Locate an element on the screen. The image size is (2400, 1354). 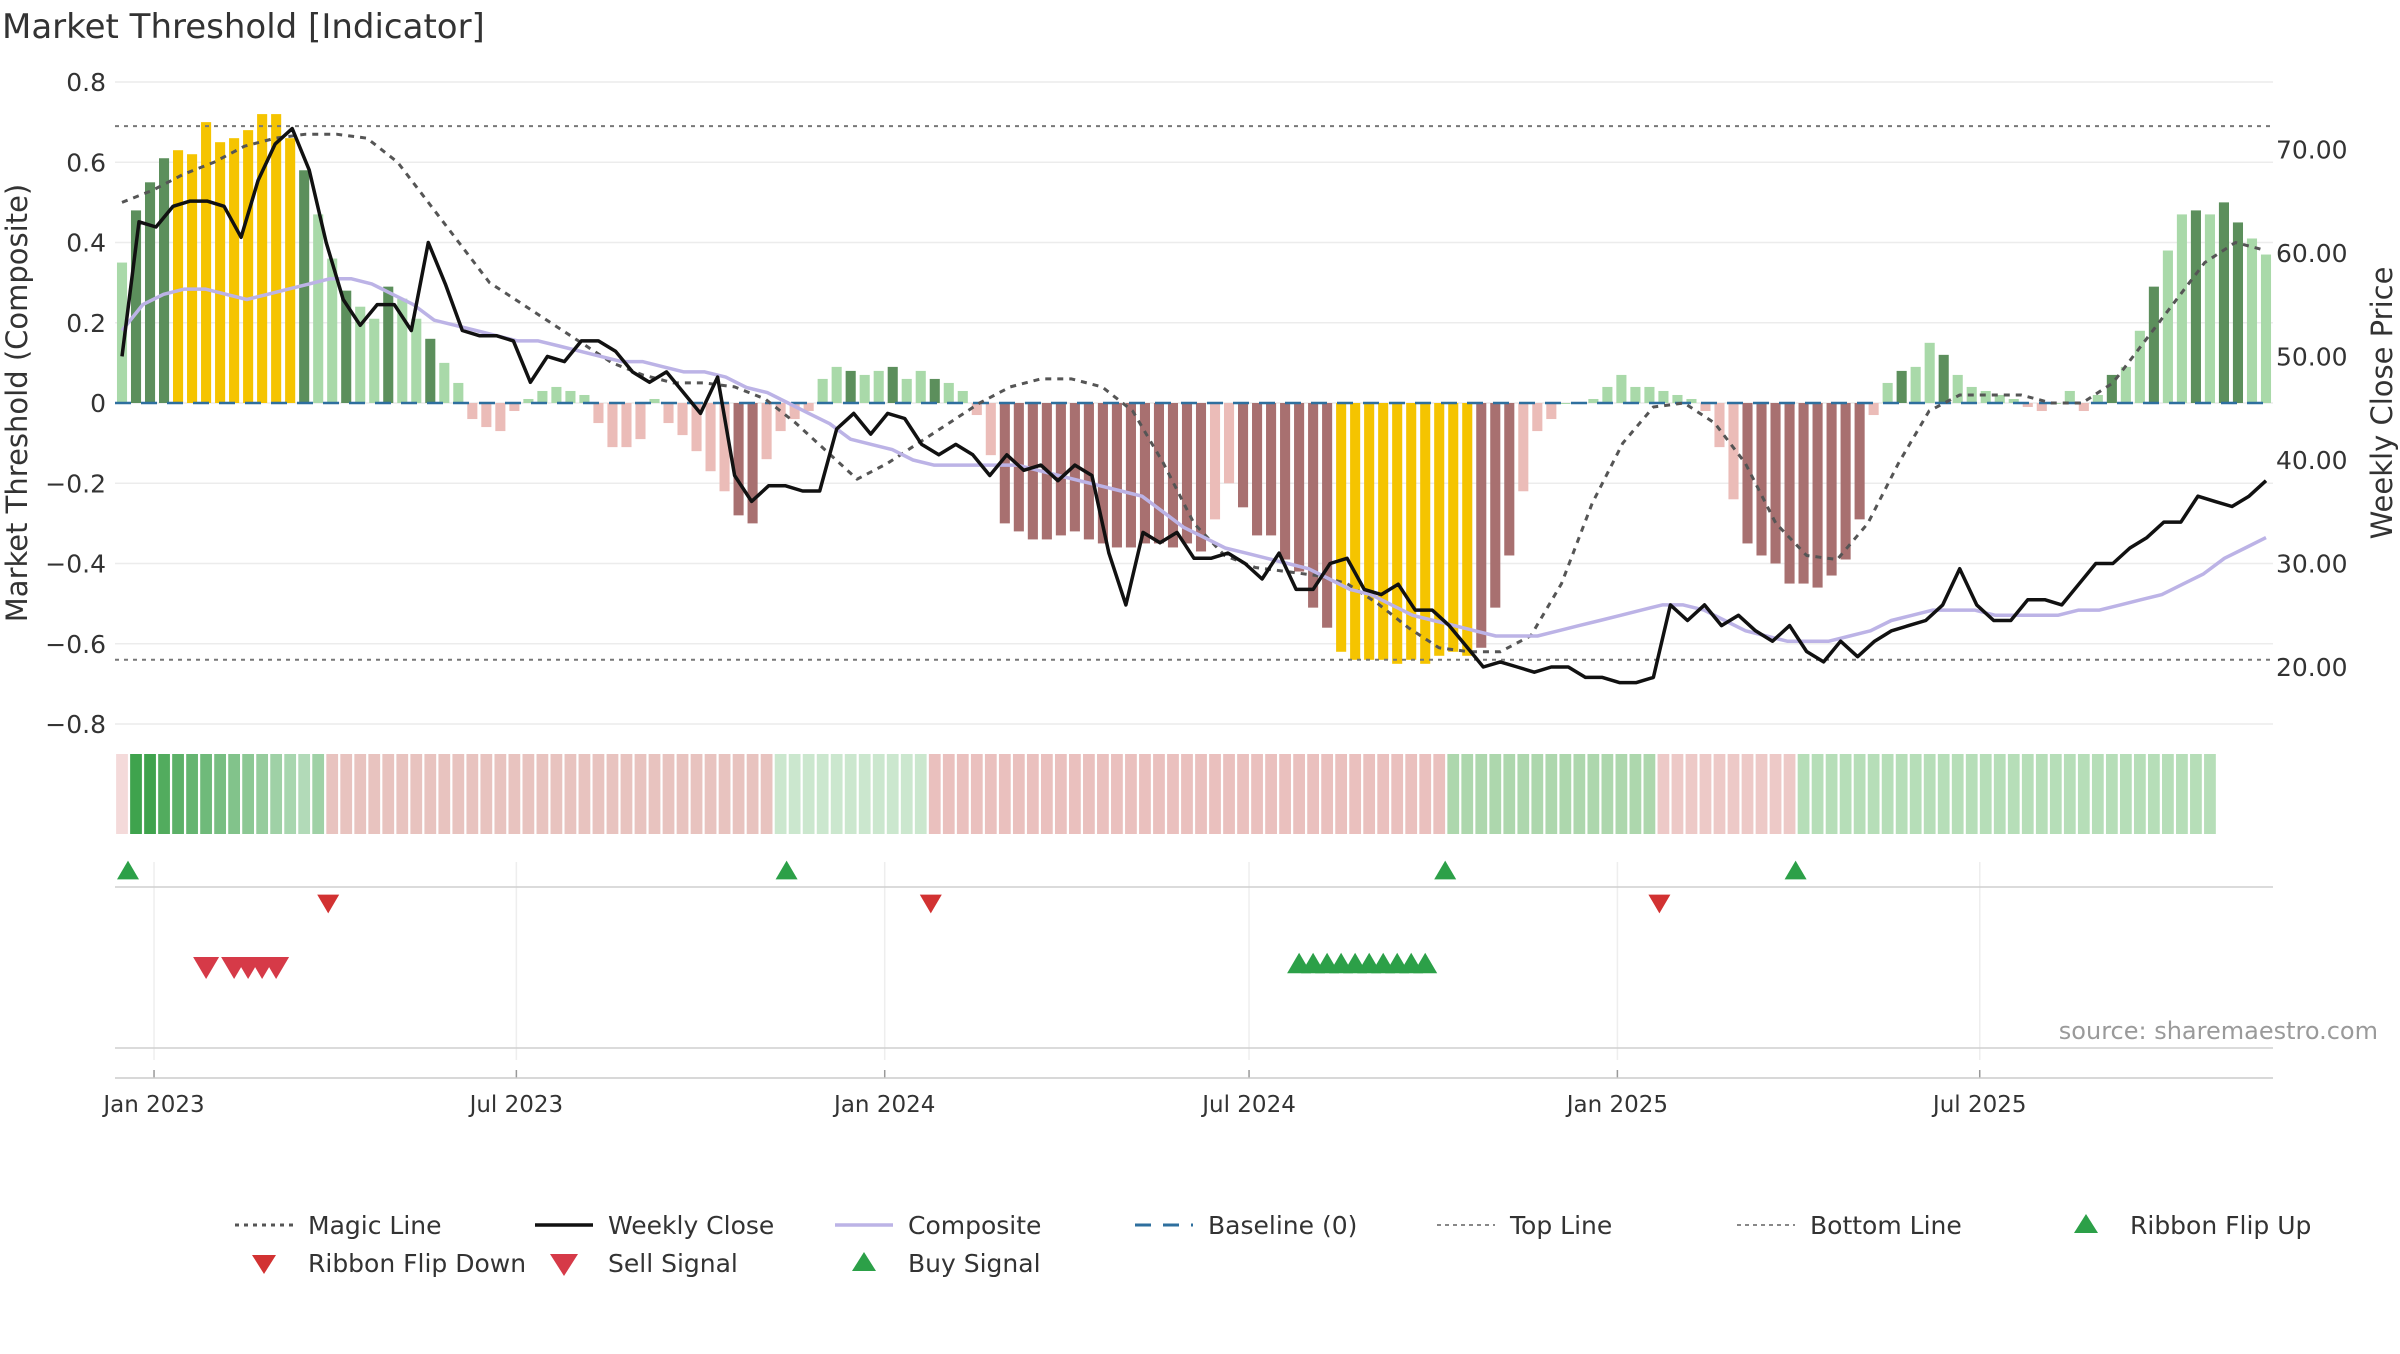
y-tick-label: −0.4 is located at coordinates (75, 564).